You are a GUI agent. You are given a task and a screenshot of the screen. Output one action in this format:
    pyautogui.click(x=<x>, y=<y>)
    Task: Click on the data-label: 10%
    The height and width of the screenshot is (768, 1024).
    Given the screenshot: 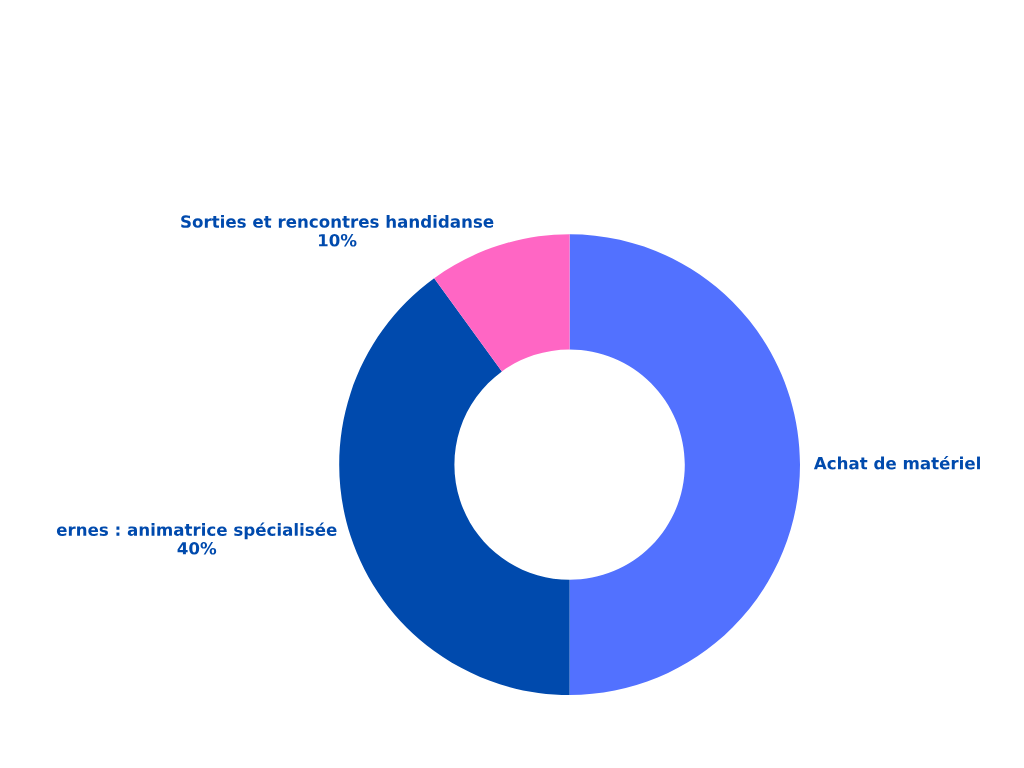 What is the action you would take?
    pyautogui.click(x=338, y=240)
    